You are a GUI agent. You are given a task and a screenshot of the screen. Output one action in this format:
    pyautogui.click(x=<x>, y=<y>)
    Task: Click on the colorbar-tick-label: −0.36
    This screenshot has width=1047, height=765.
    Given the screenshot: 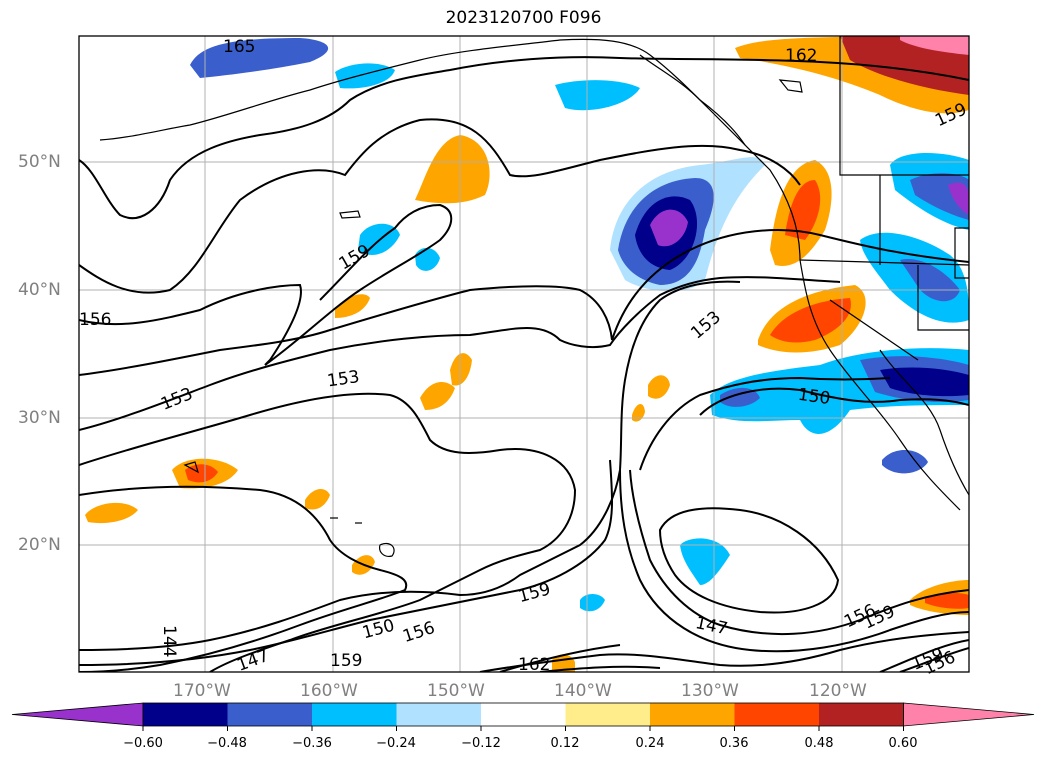 What is the action you would take?
    pyautogui.click(x=312, y=743)
    